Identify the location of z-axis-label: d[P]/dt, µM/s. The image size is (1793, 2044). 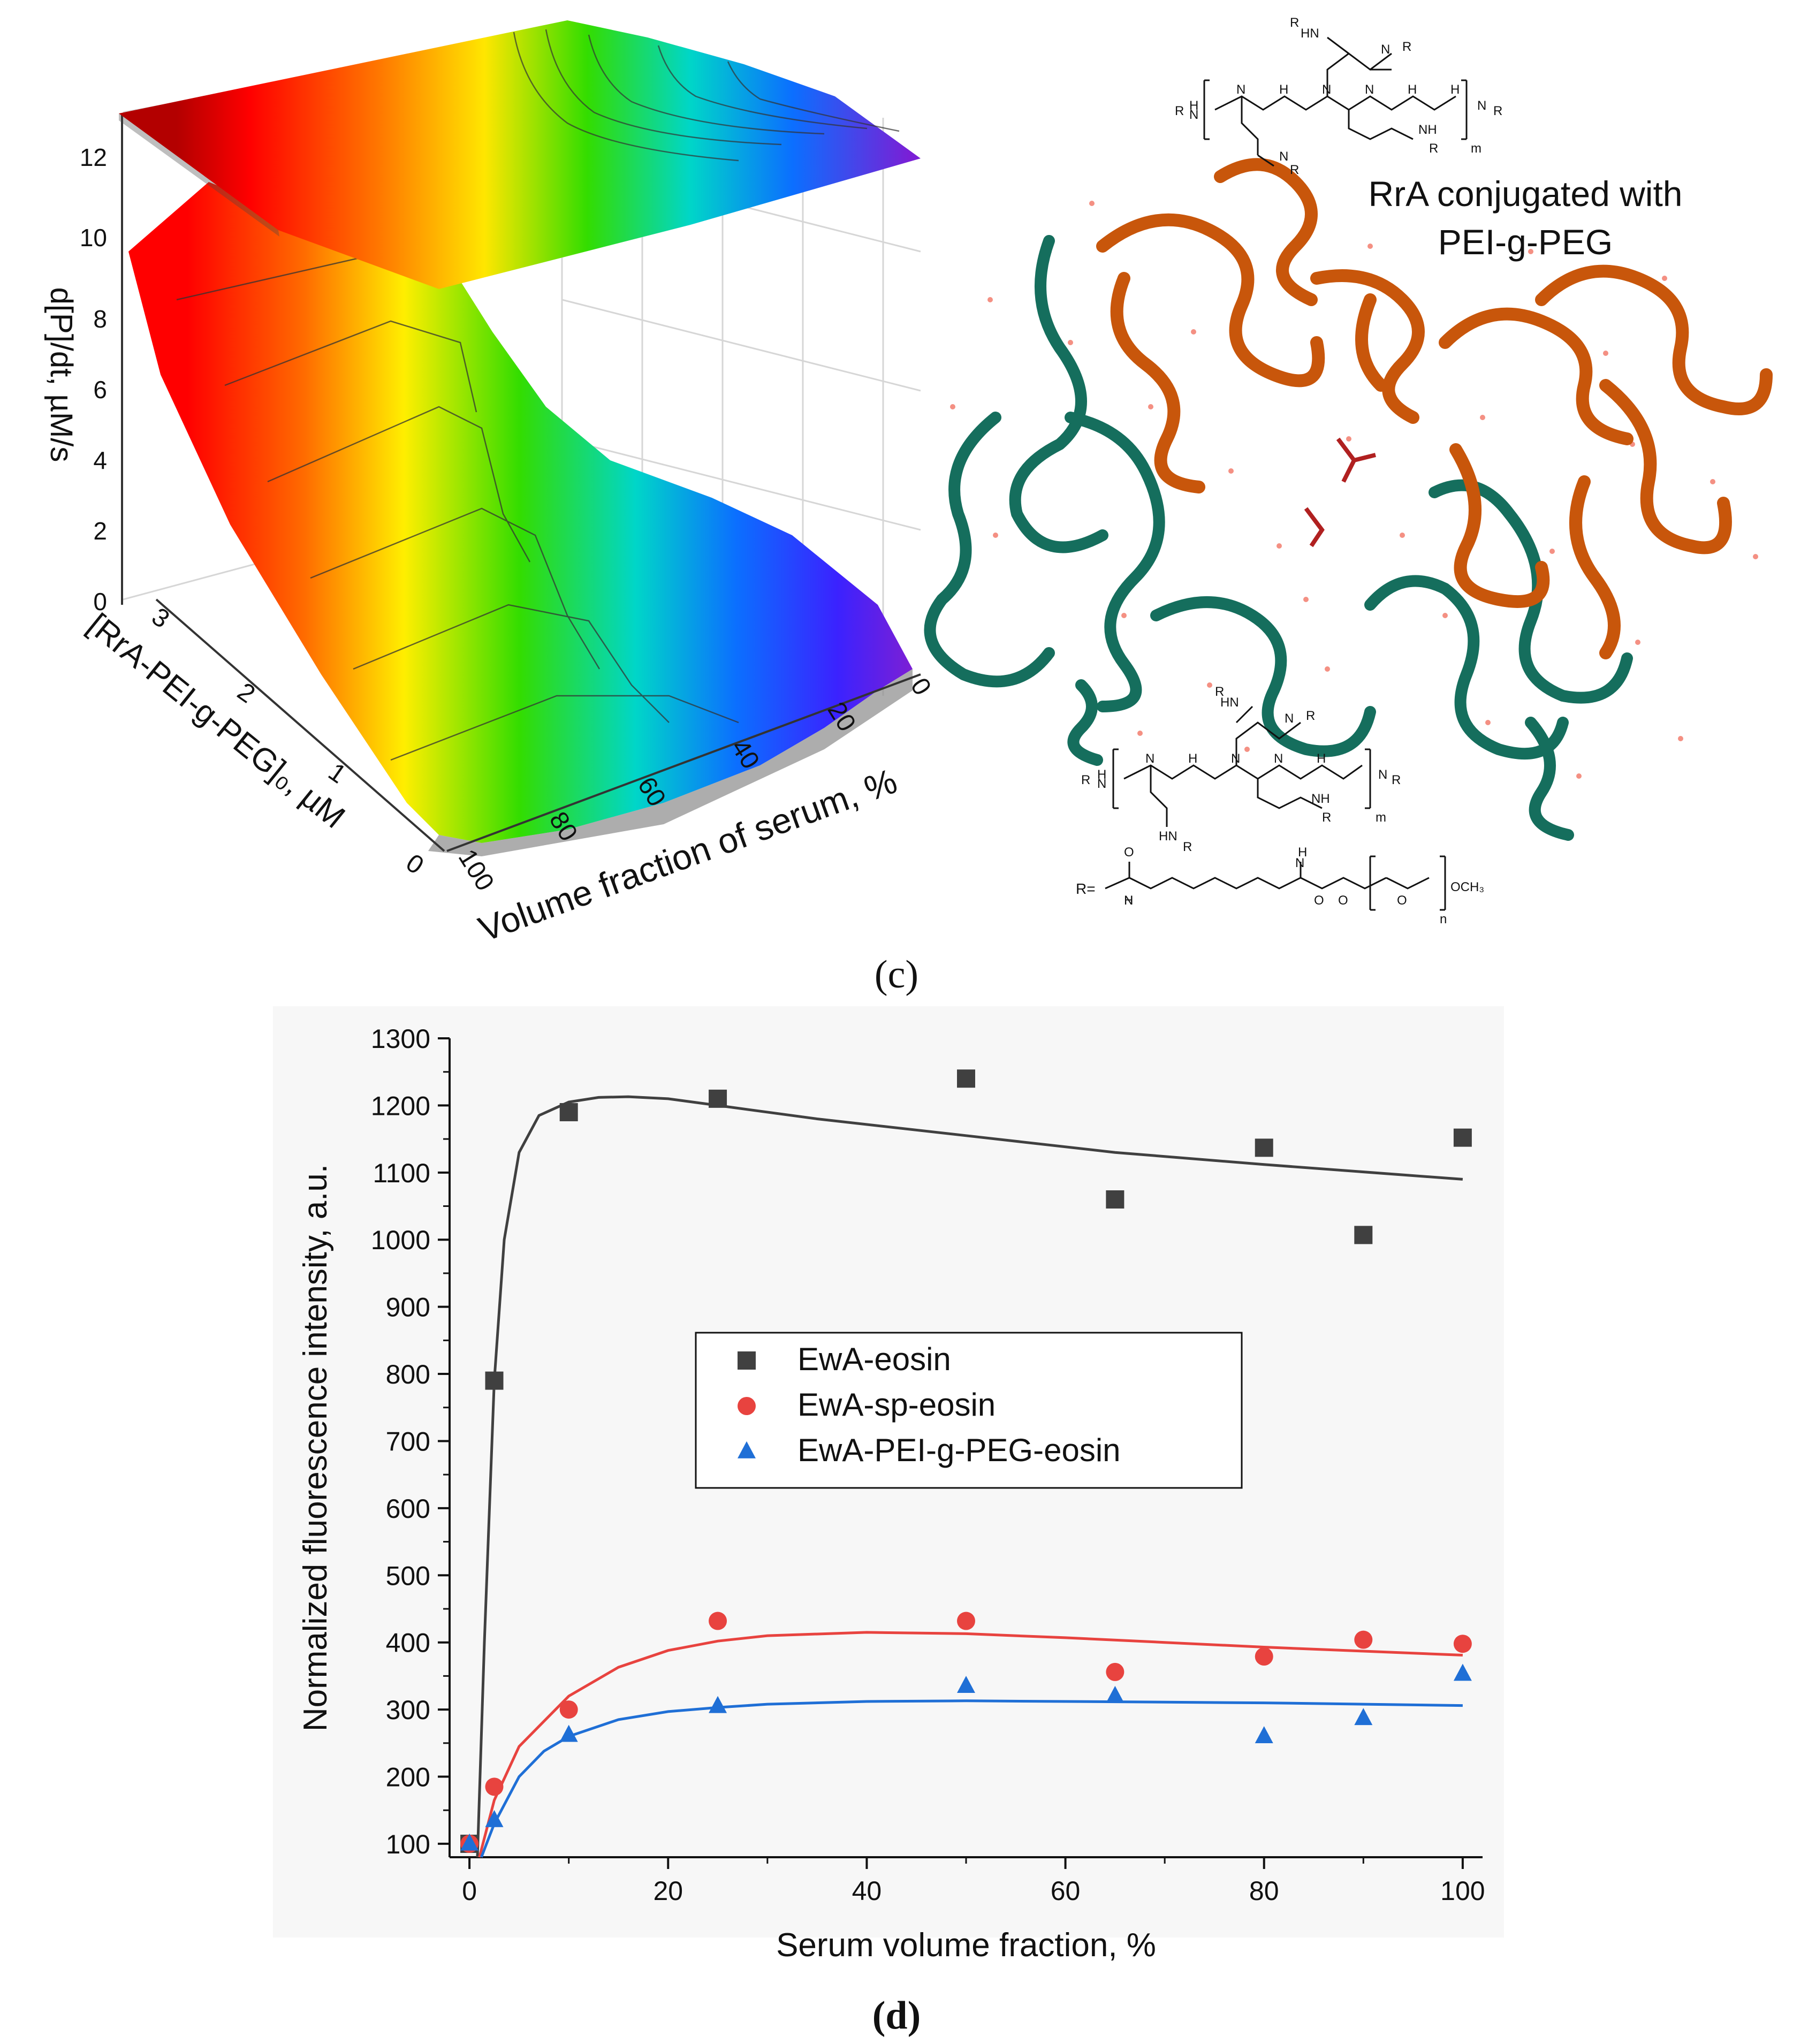
(62, 374).